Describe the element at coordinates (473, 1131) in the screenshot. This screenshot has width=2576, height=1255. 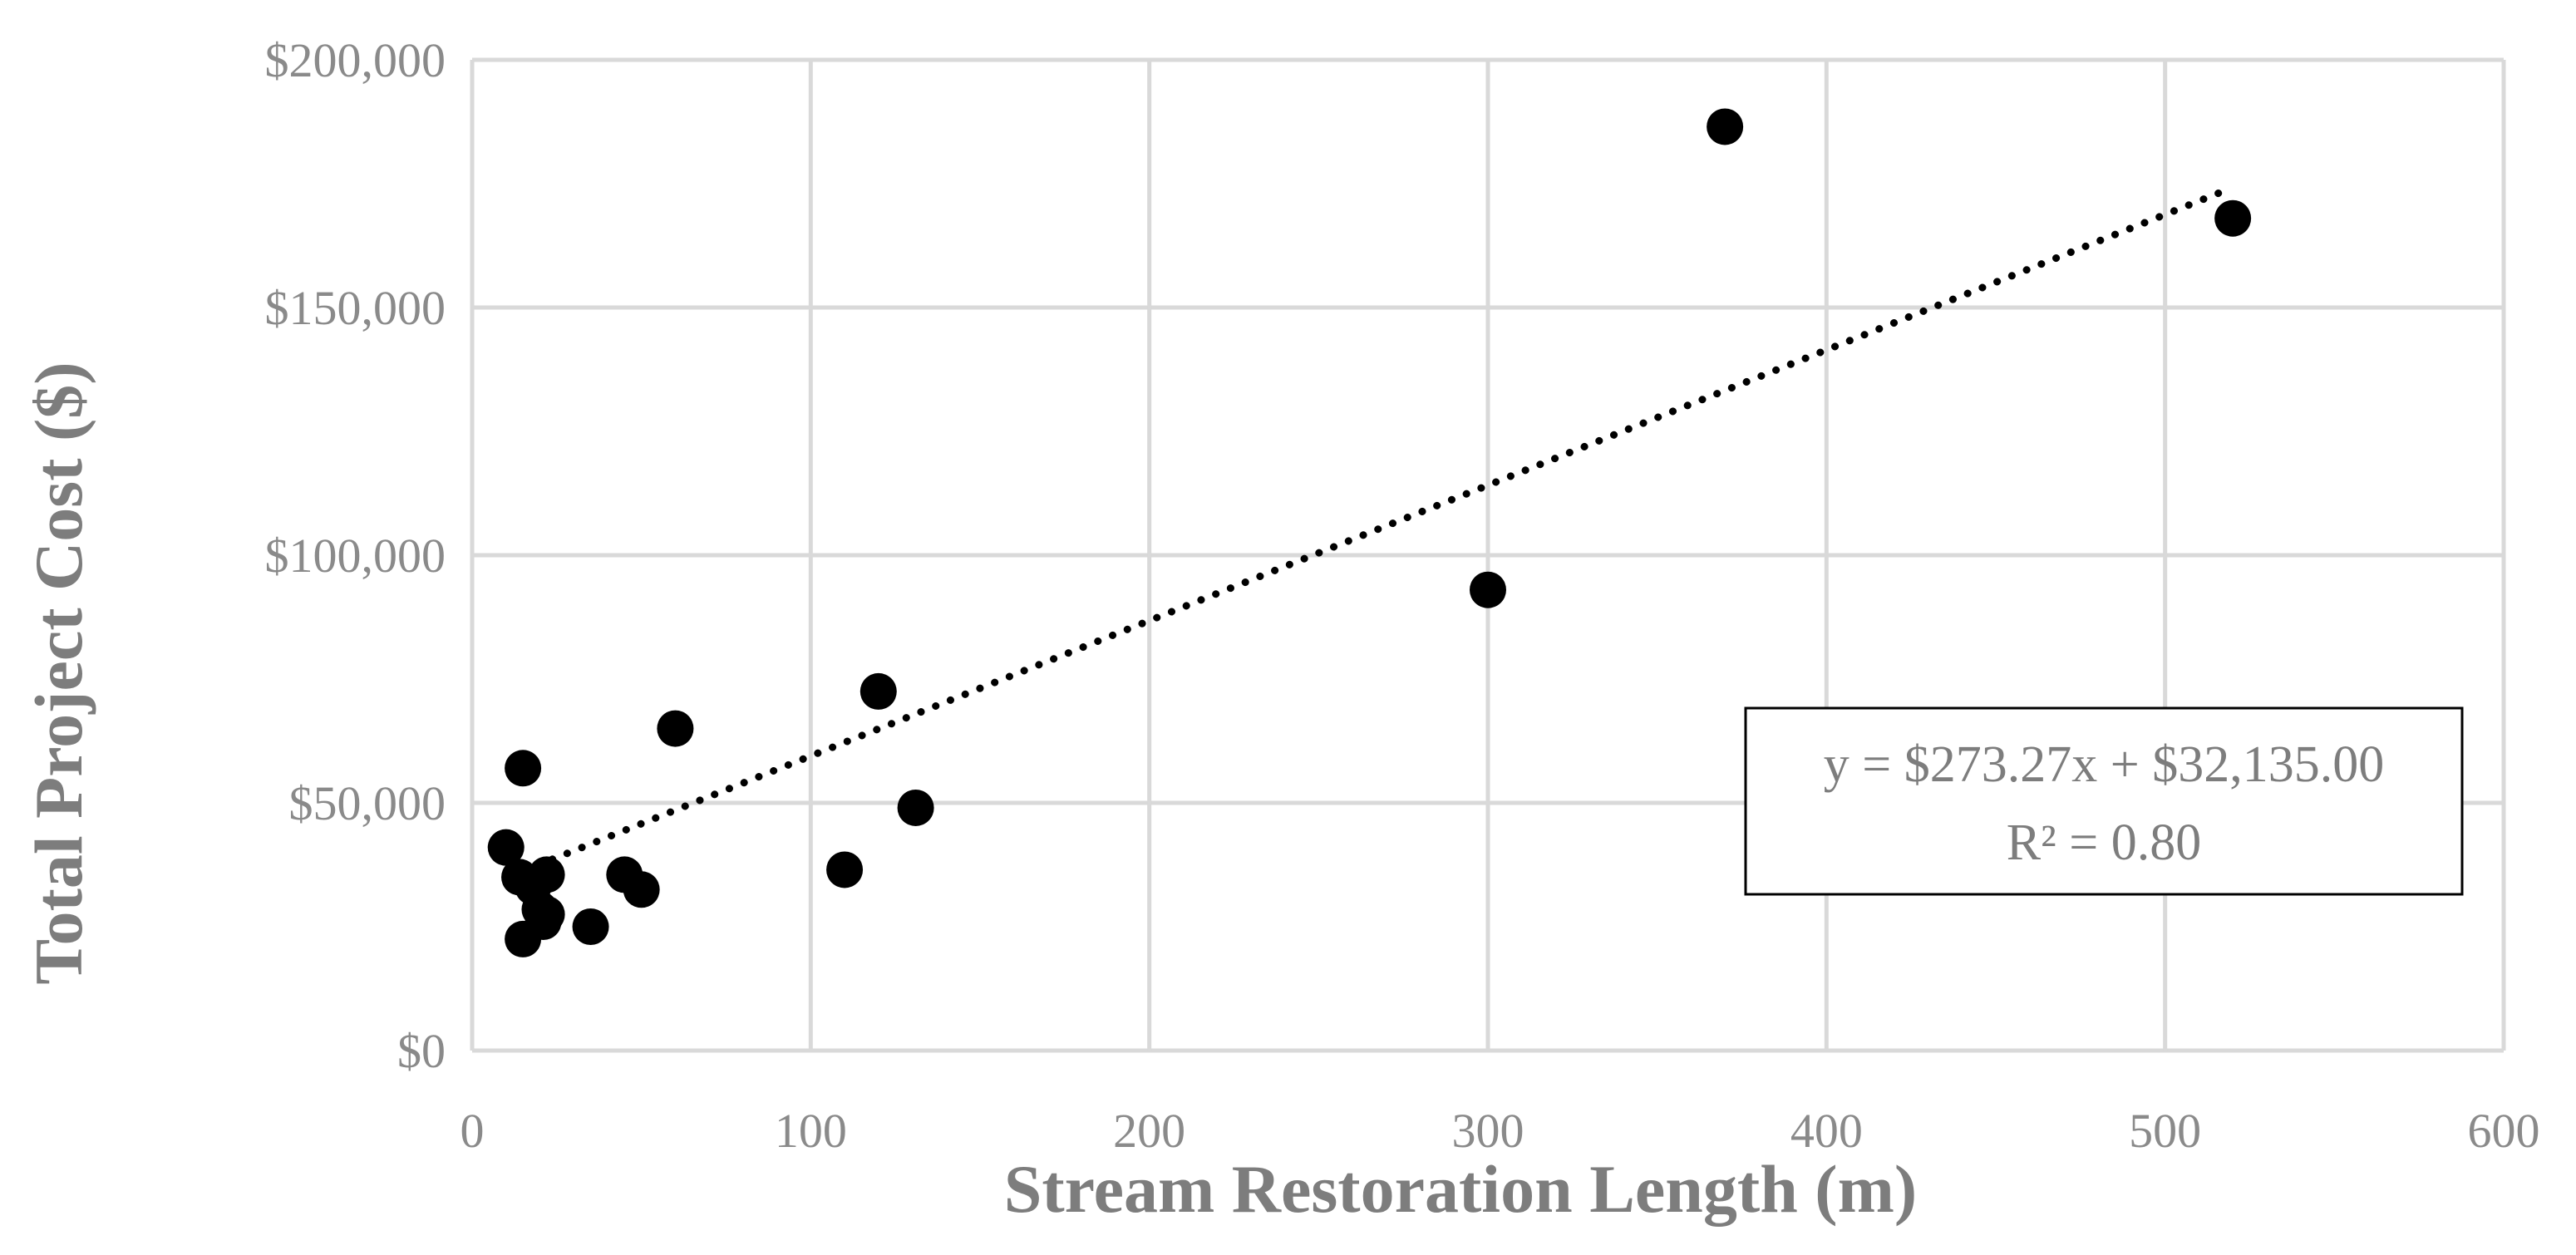
I see `x-tick-label: 0` at that location.